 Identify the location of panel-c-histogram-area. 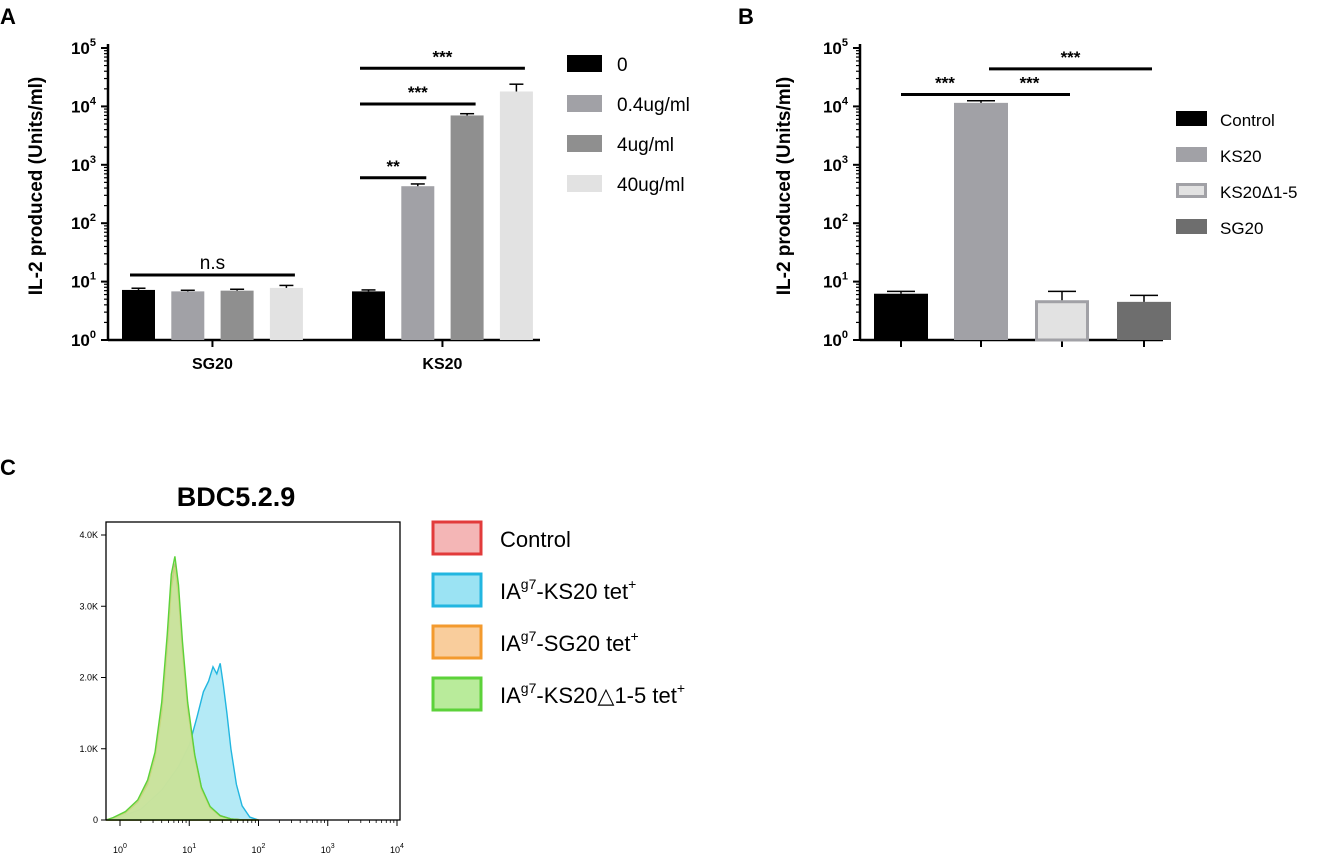
(182, 688).